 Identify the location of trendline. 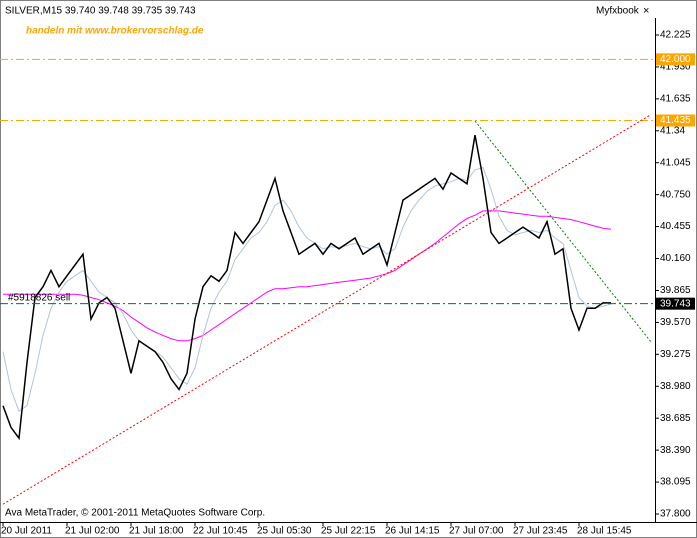
(563, 231).